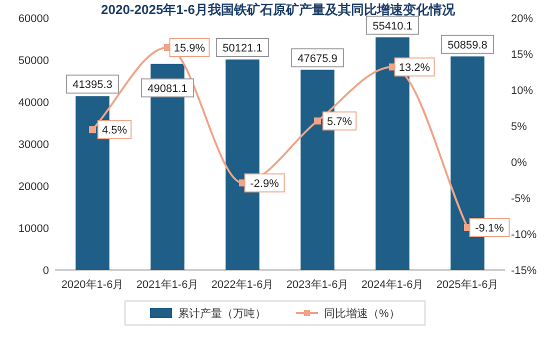 The height and width of the screenshot is (345, 556). What do you see at coordinates (190, 48) in the screenshot?
I see `data-label: 15.9%` at bounding box center [190, 48].